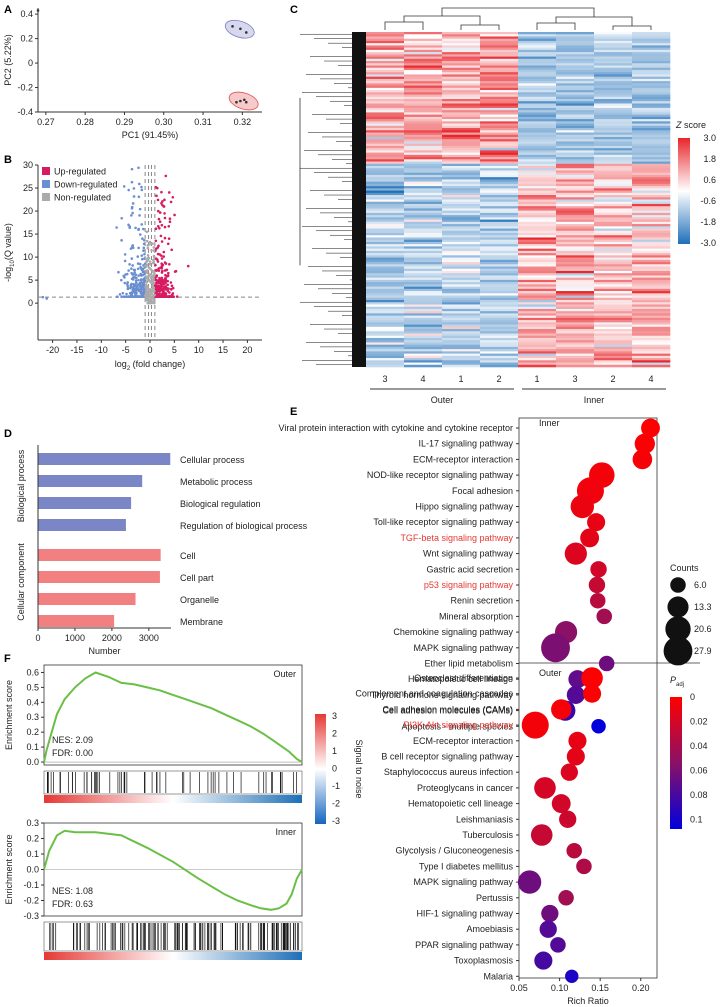 This screenshot has width=720, height=1007. I want to click on y-tick-label: 0.2, so click(32, 732).